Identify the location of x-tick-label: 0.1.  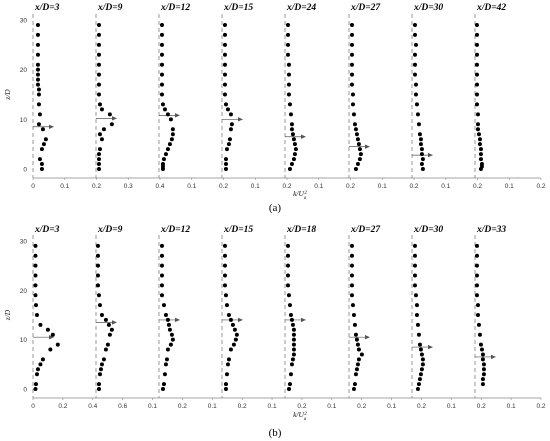
(511, 406).